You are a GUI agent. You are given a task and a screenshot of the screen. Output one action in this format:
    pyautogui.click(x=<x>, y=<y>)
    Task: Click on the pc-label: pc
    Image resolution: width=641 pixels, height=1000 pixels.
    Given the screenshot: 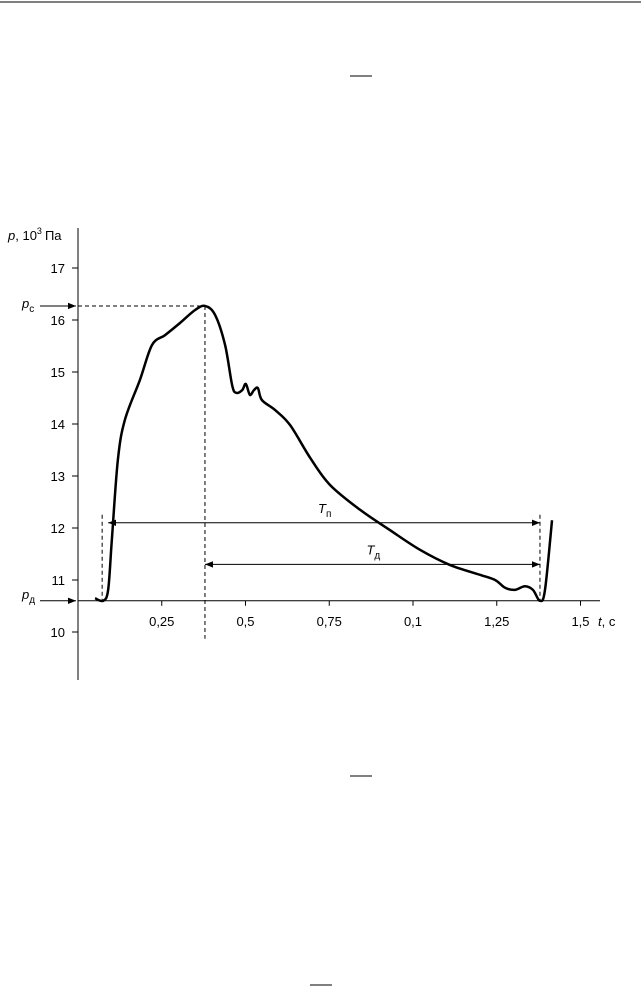 What is the action you would take?
    pyautogui.click(x=27, y=305)
    